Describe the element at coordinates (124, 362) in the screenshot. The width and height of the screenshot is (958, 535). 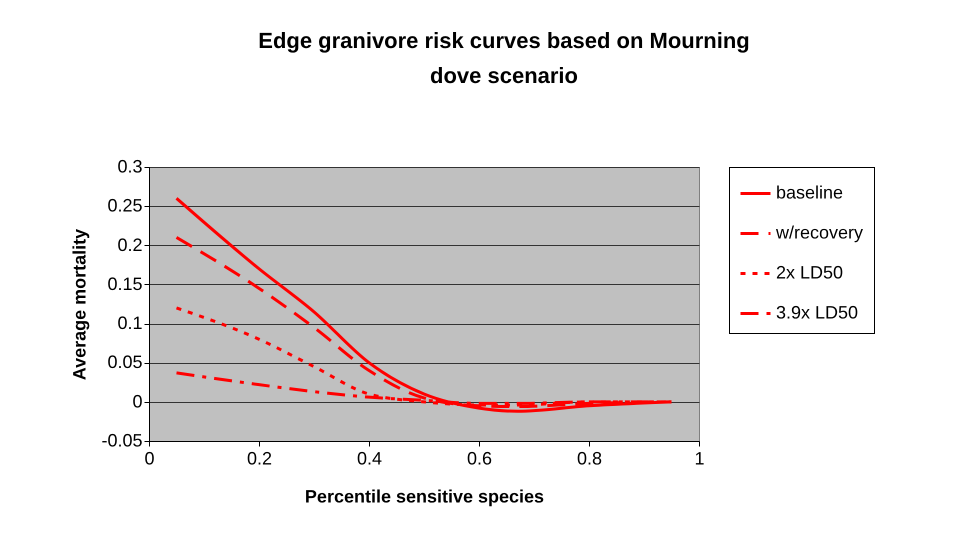
I see `y-tick-label: 0.05` at that location.